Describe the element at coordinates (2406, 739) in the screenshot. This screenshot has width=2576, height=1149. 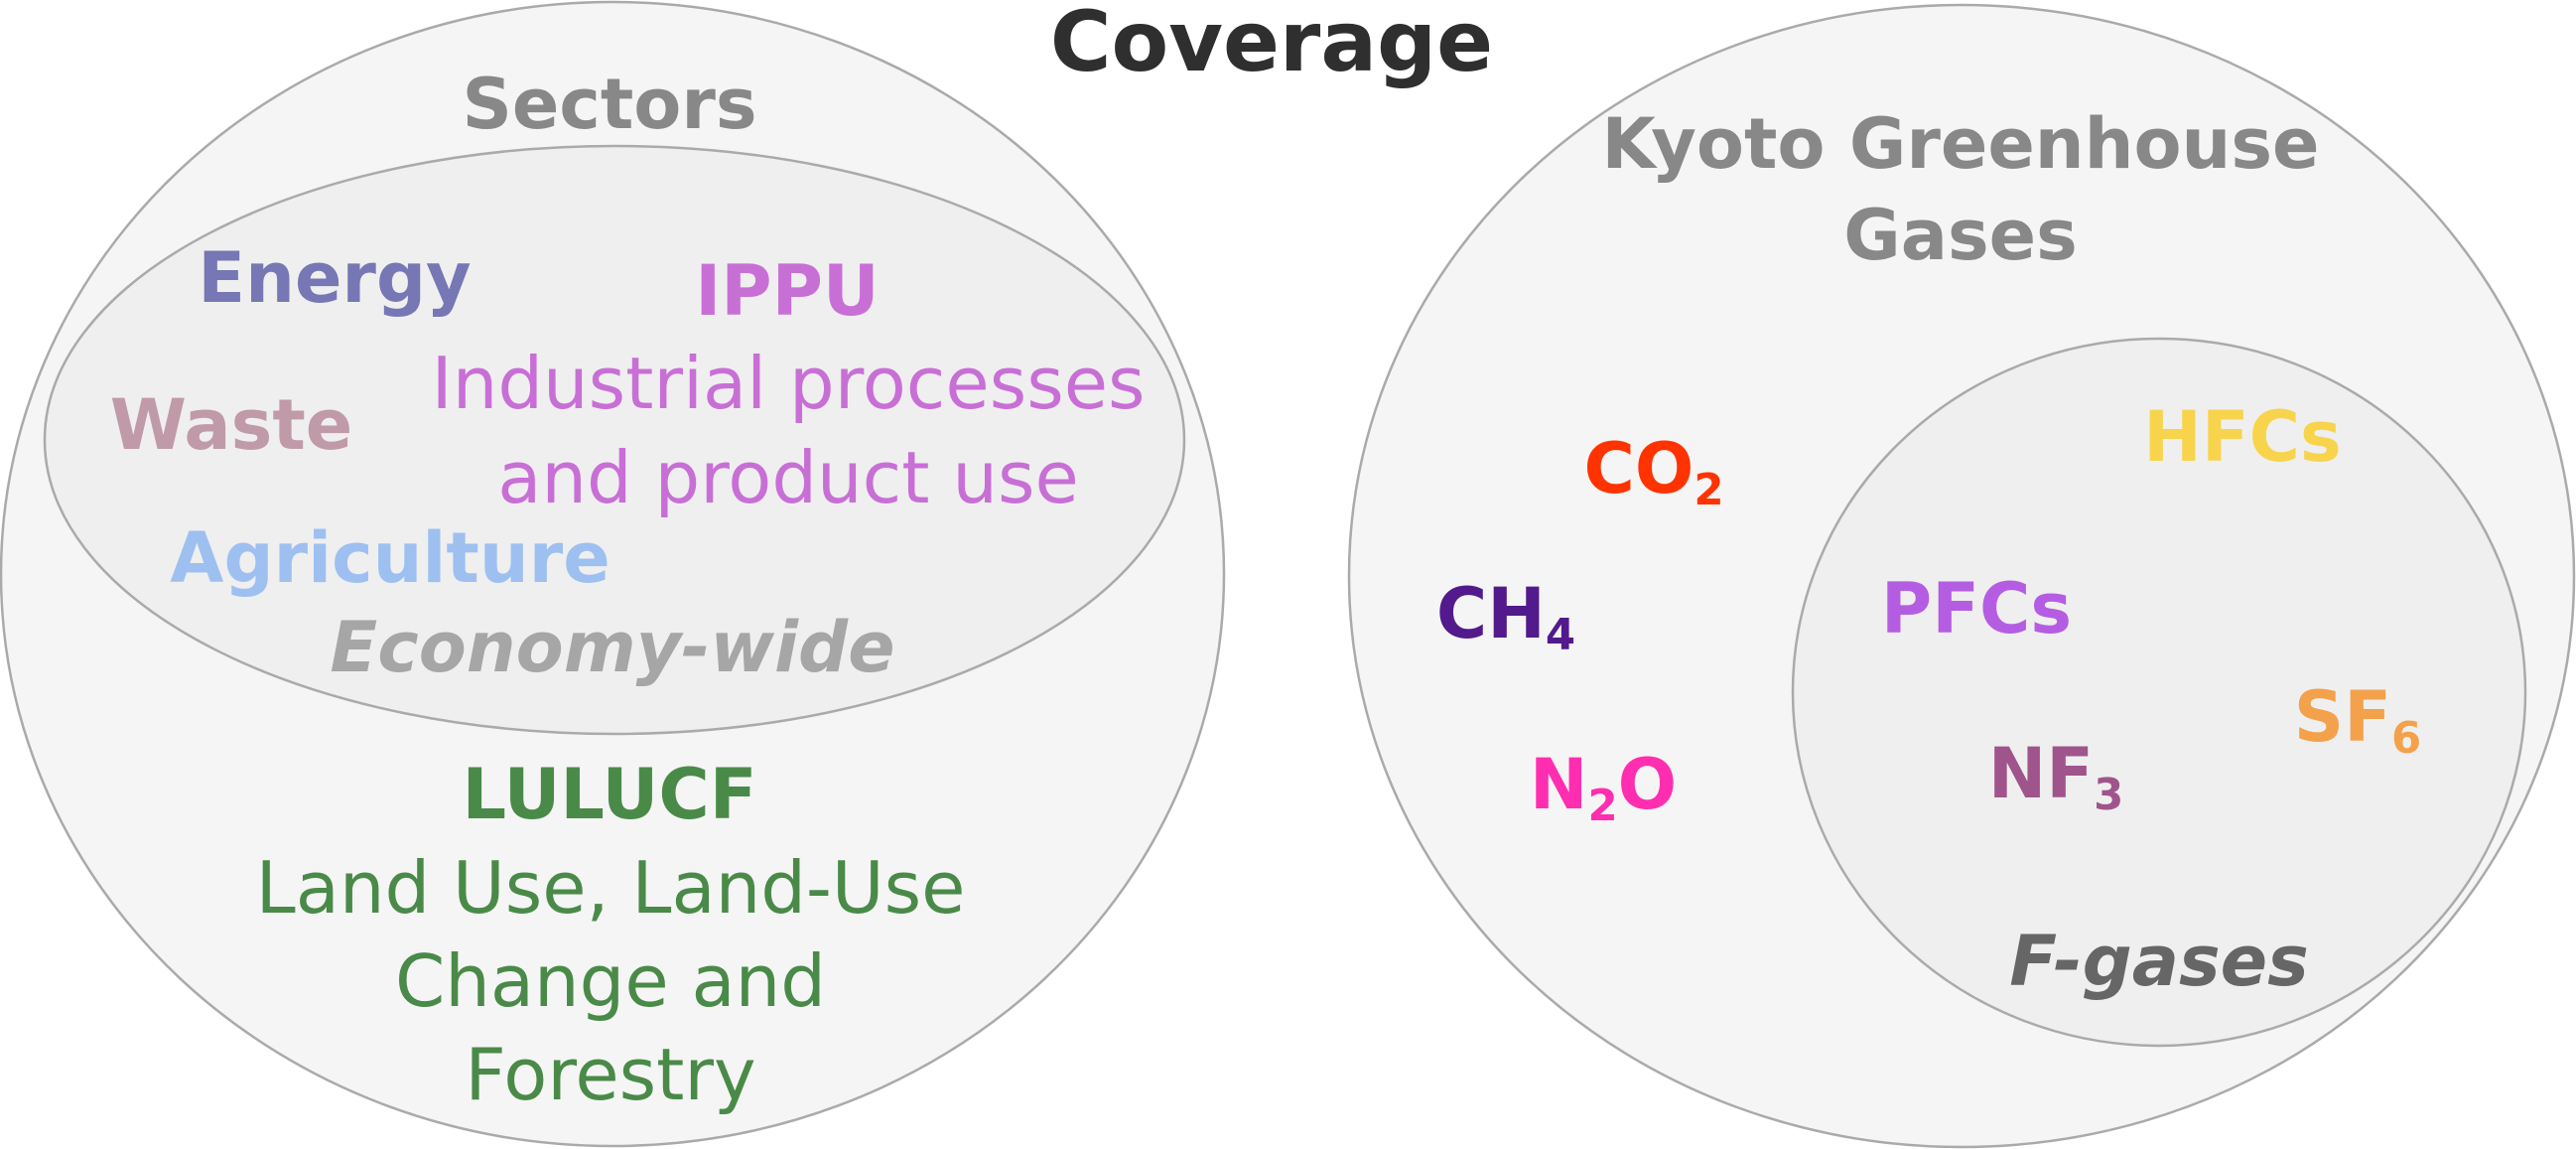
I see `sf6-subscript: 6` at that location.